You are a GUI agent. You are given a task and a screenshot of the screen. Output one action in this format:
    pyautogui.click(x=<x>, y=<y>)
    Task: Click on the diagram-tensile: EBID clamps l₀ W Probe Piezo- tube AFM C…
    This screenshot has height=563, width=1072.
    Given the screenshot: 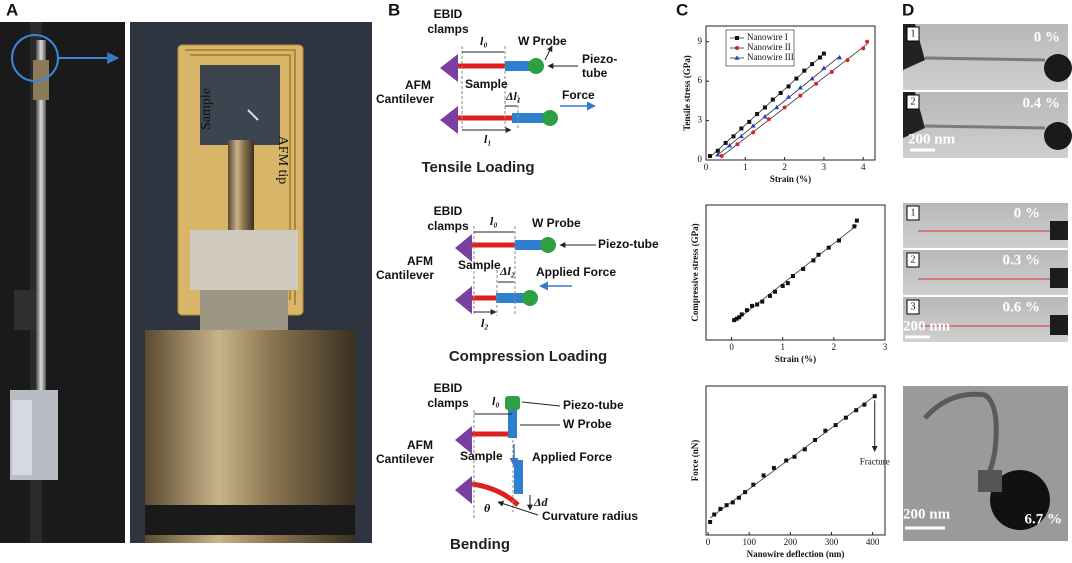 What is the action you would take?
    pyautogui.click(x=496, y=91)
    